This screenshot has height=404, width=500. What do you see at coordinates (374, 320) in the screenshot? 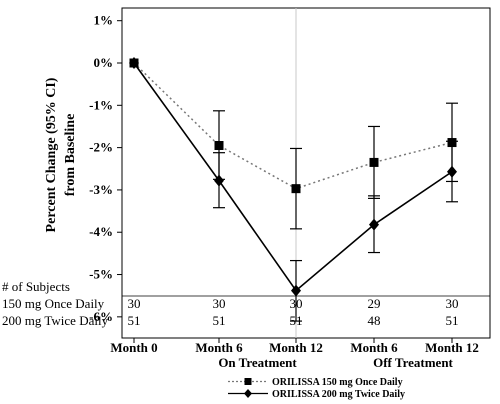
I see `subject-count: 48` at bounding box center [374, 320].